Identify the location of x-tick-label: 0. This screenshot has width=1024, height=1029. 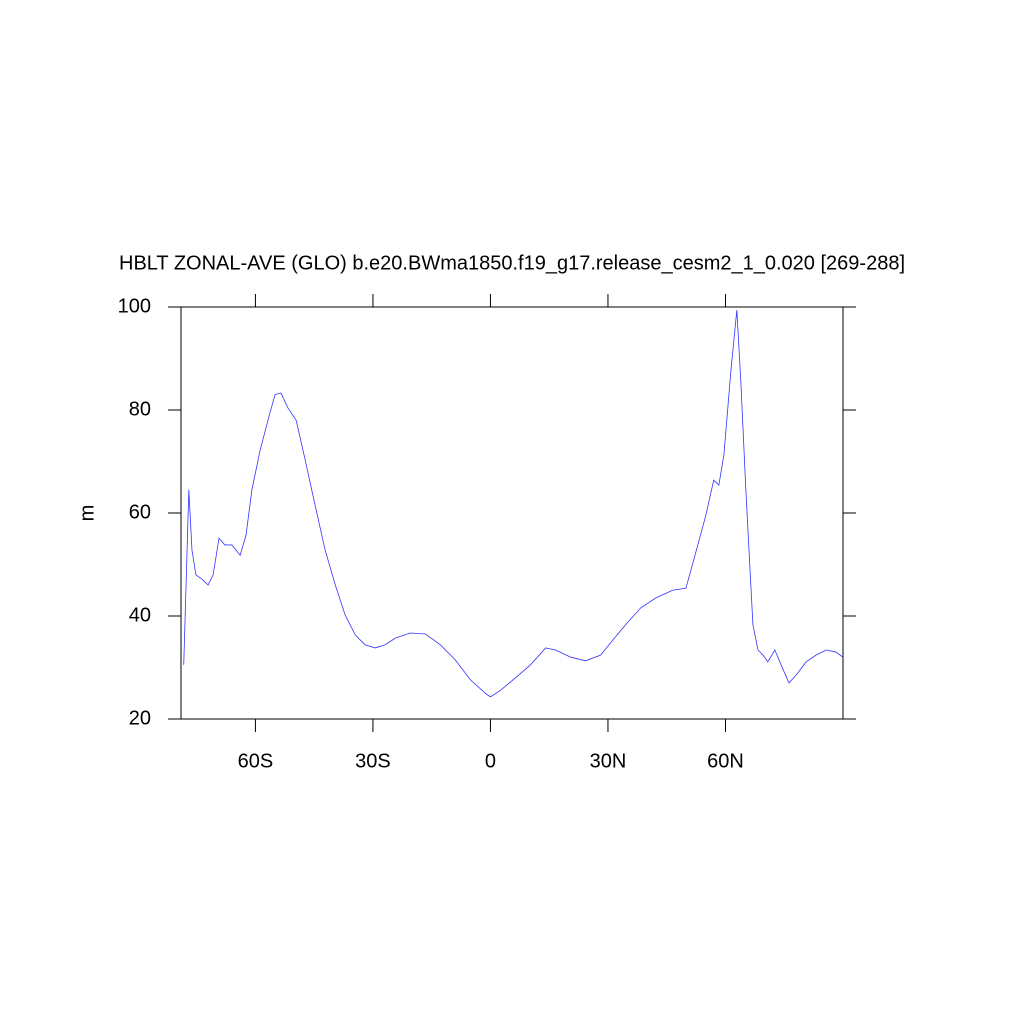
(490, 761).